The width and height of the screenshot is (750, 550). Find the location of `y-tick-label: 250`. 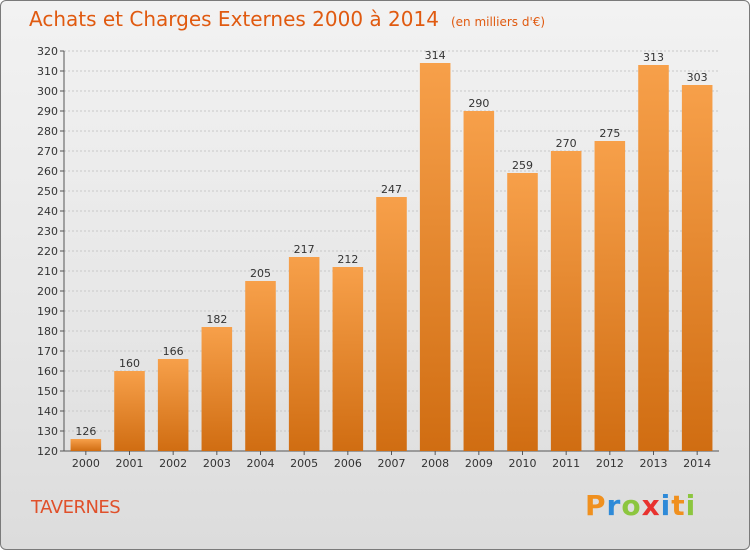

y-tick-label: 250 is located at coordinates (47, 191).